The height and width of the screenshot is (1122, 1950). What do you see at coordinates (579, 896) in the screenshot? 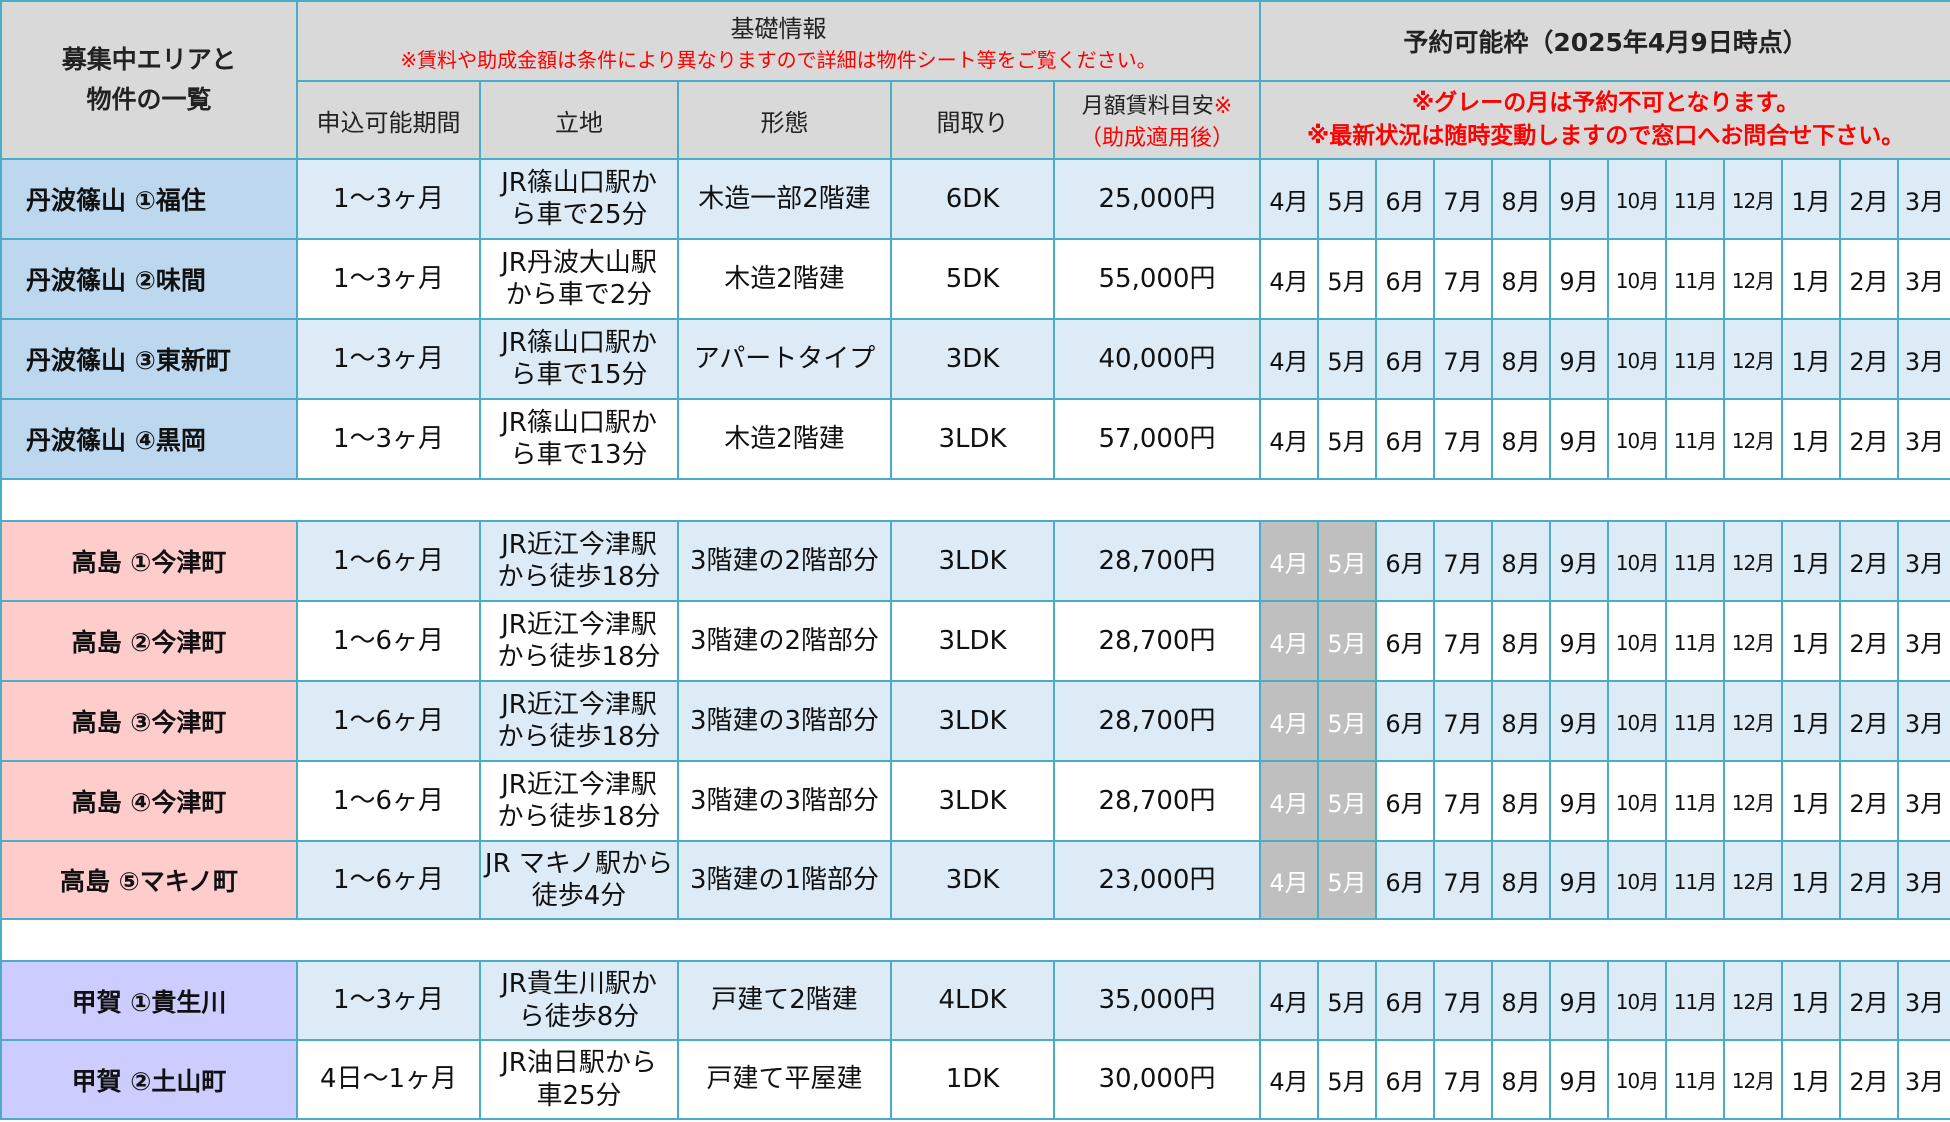
I see `location-line2: 徒歩4分` at bounding box center [579, 896].